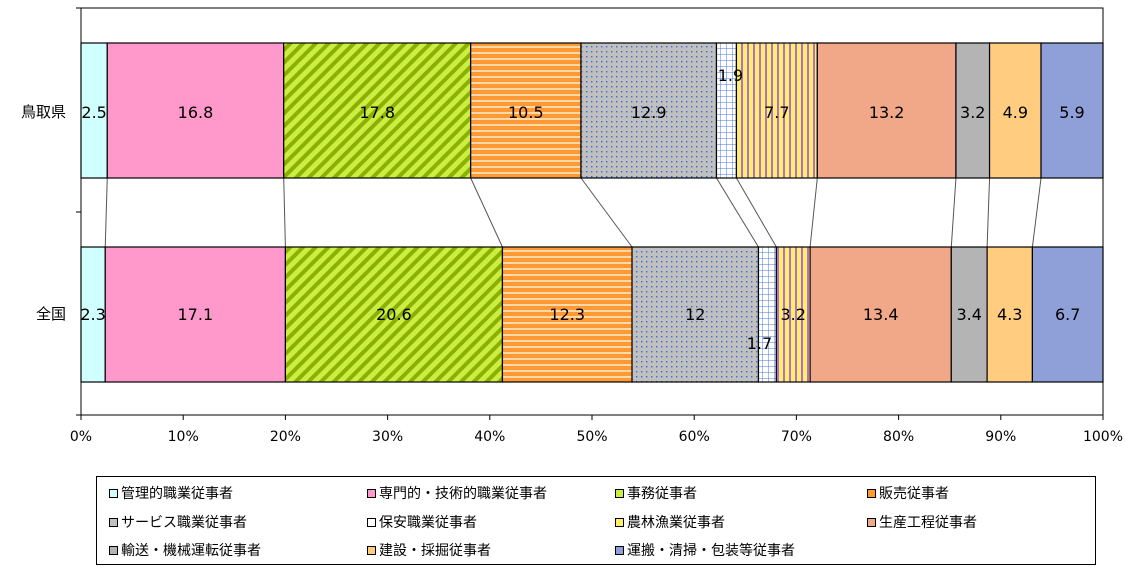 This screenshot has width=1125, height=567. I want to click on legend-label: 事務従事者, so click(662, 494).